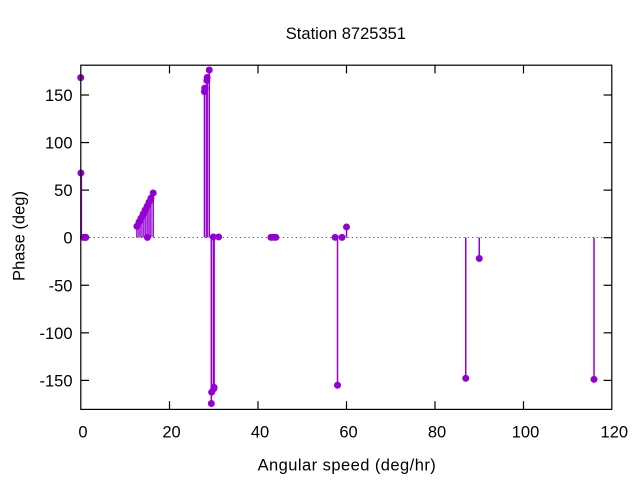 This screenshot has height=485, width=640. What do you see at coordinates (20, 236) in the screenshot?
I see `svg-text: Phase (deg)` at bounding box center [20, 236].